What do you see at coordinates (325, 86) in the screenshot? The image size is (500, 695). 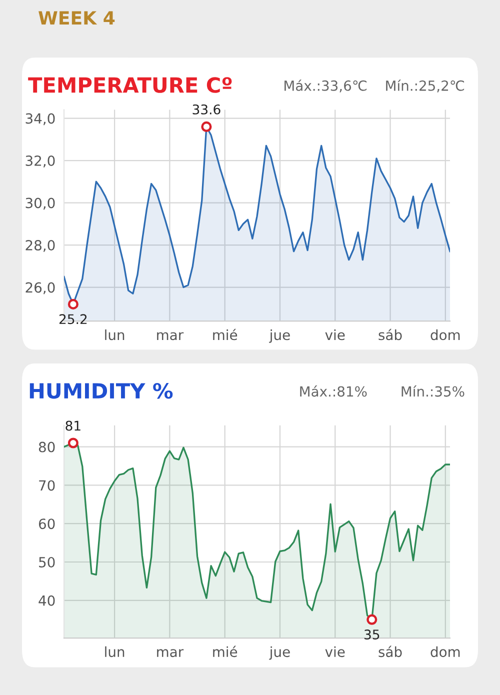 I see `text: Máx.:33,6℃` at bounding box center [325, 86].